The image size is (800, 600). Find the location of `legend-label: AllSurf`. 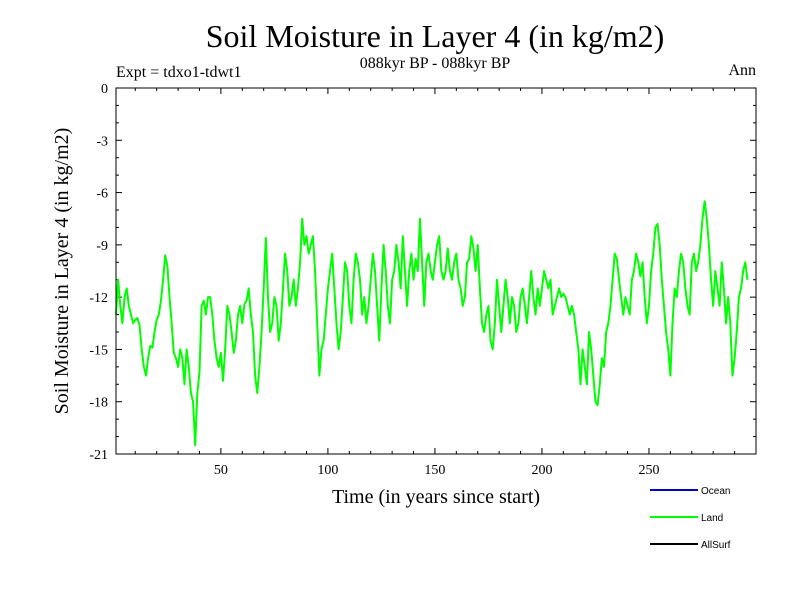

legend-label: AllSurf is located at coordinates (716, 545).